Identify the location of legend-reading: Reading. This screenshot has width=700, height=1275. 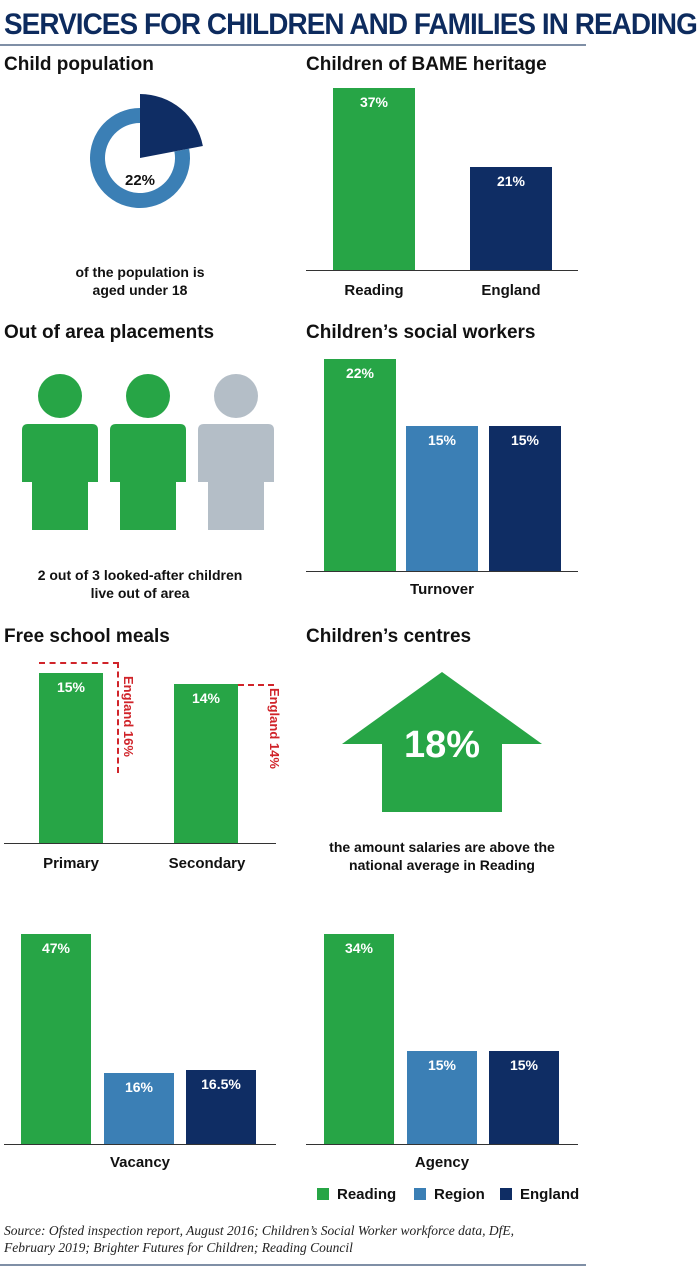
(356, 1194).